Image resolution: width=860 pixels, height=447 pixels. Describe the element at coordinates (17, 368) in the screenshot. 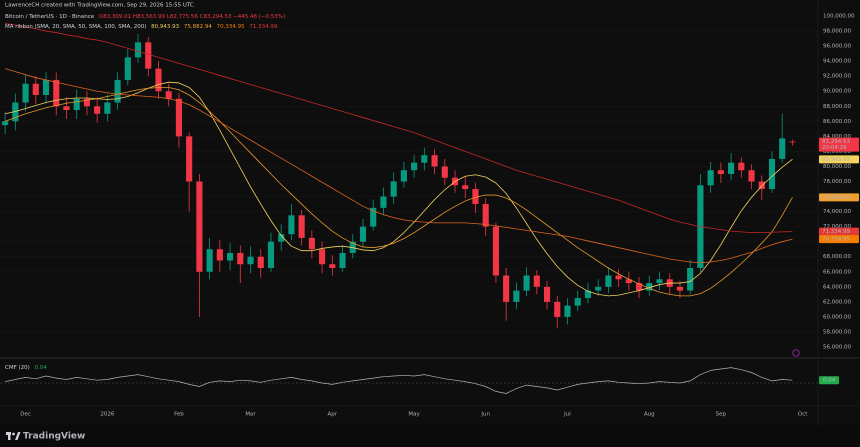

I see `cmf-title: CMF (20)` at that location.